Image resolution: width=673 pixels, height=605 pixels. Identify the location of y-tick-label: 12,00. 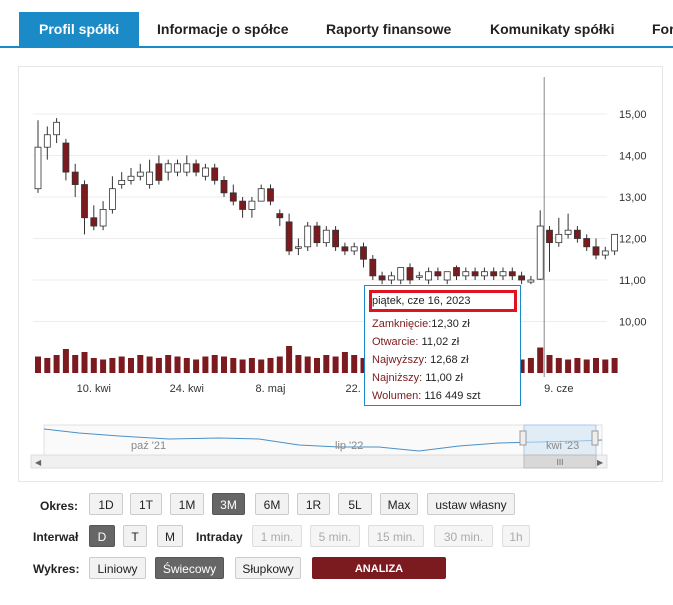
(633, 240).